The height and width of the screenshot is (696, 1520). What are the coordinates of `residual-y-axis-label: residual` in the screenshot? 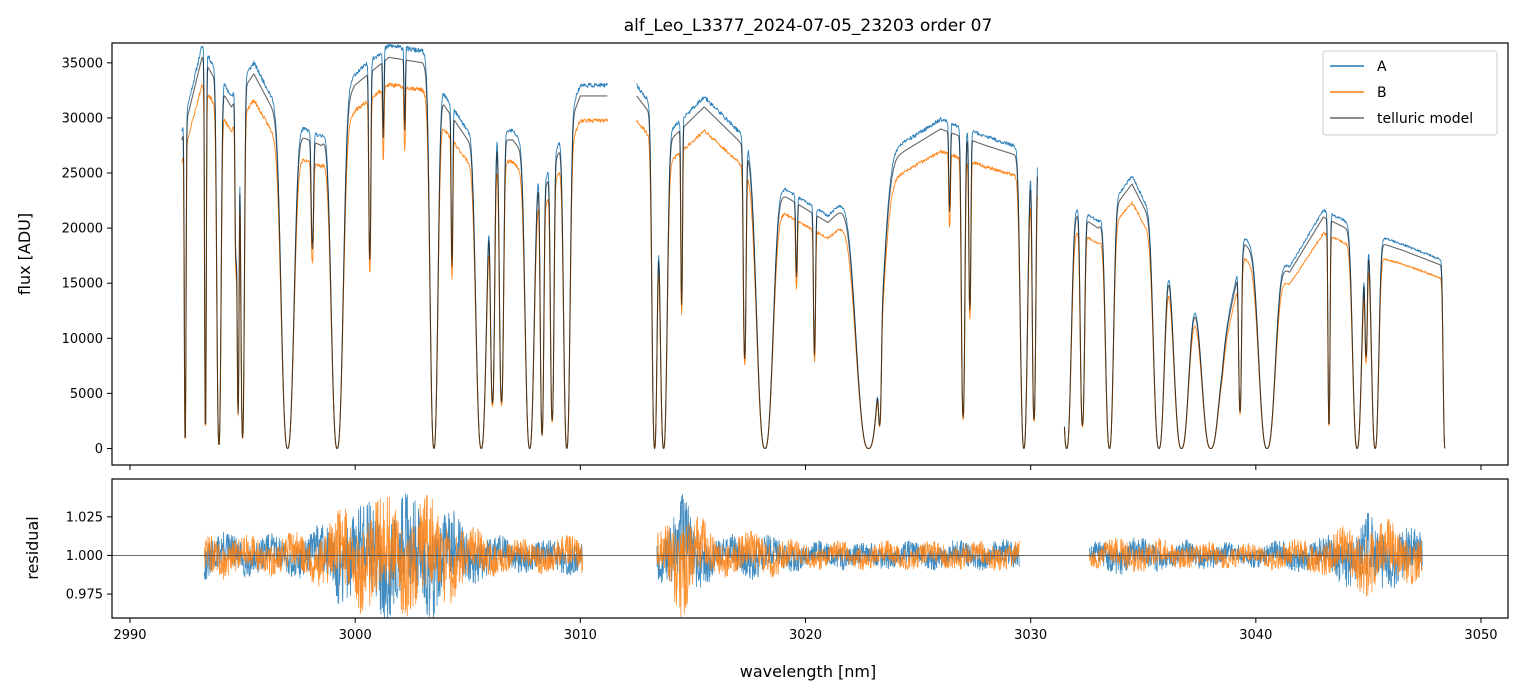 It's located at (32, 547).